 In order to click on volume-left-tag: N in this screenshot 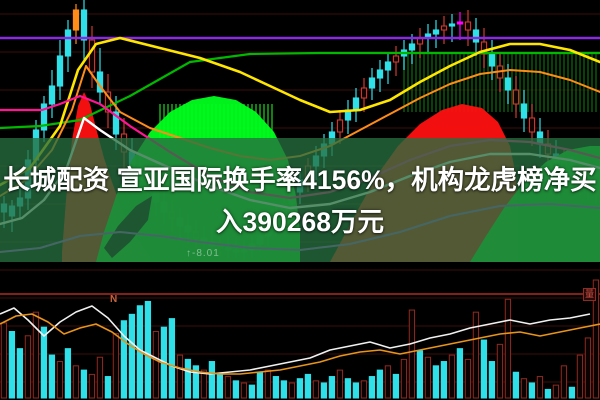, I will do `click(114, 299)`.